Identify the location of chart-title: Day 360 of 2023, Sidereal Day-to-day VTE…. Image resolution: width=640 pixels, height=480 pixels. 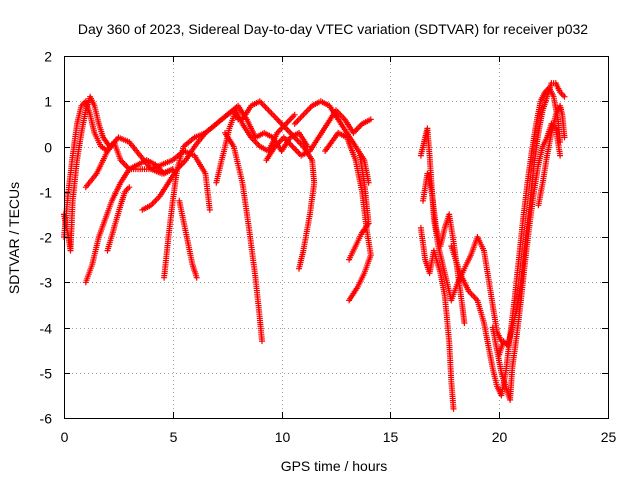
(333, 29).